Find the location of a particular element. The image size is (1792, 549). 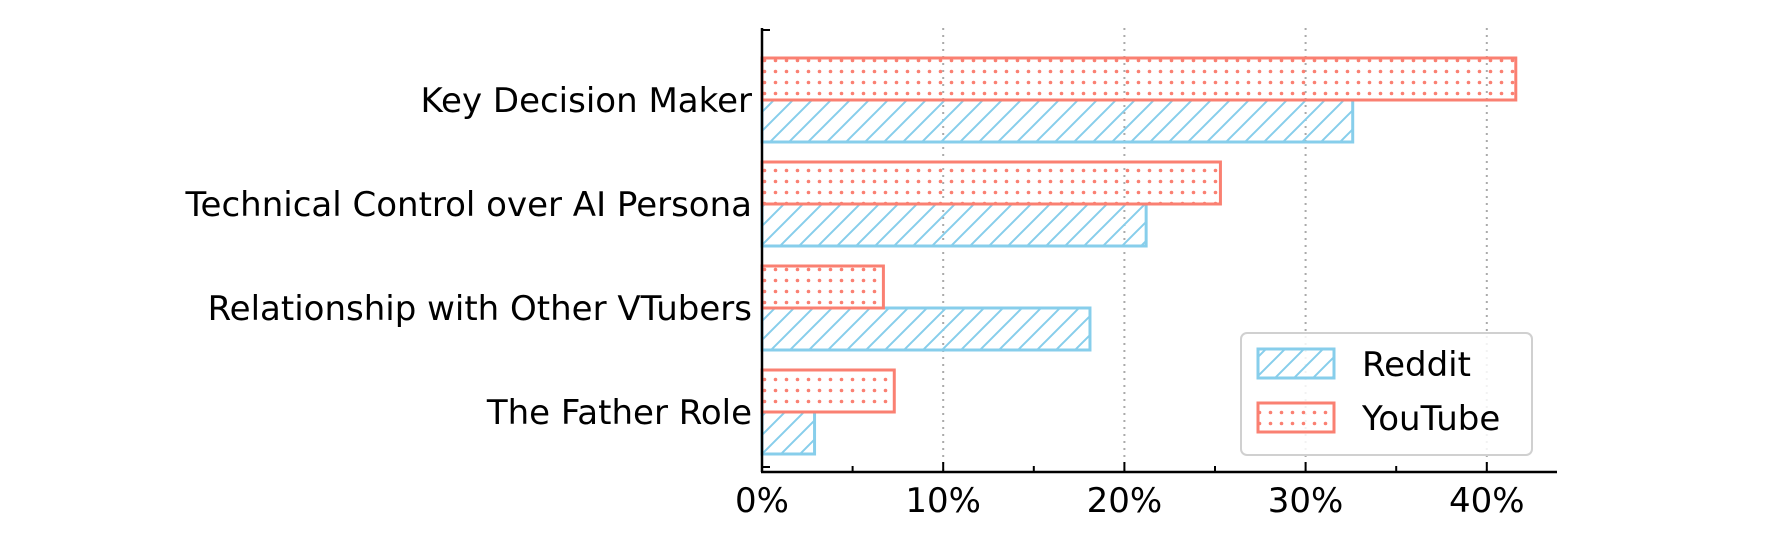

x-tick-label: 40% is located at coordinates (1487, 501).